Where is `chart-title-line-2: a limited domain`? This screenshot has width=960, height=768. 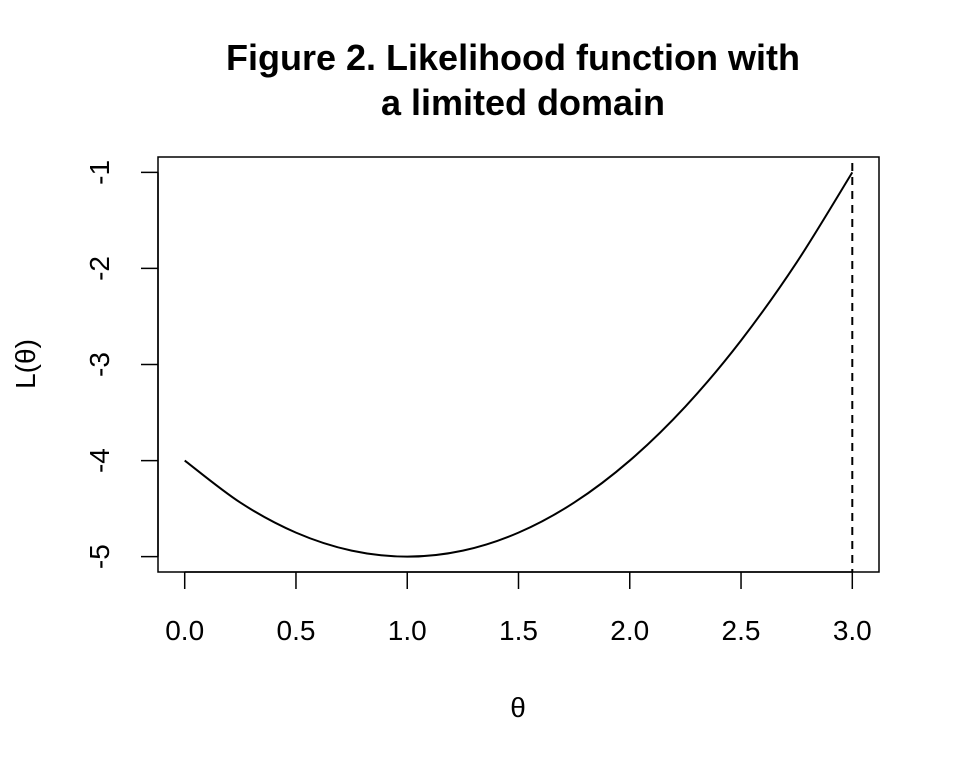
chart-title-line-2: a limited domain is located at coordinates (523, 102).